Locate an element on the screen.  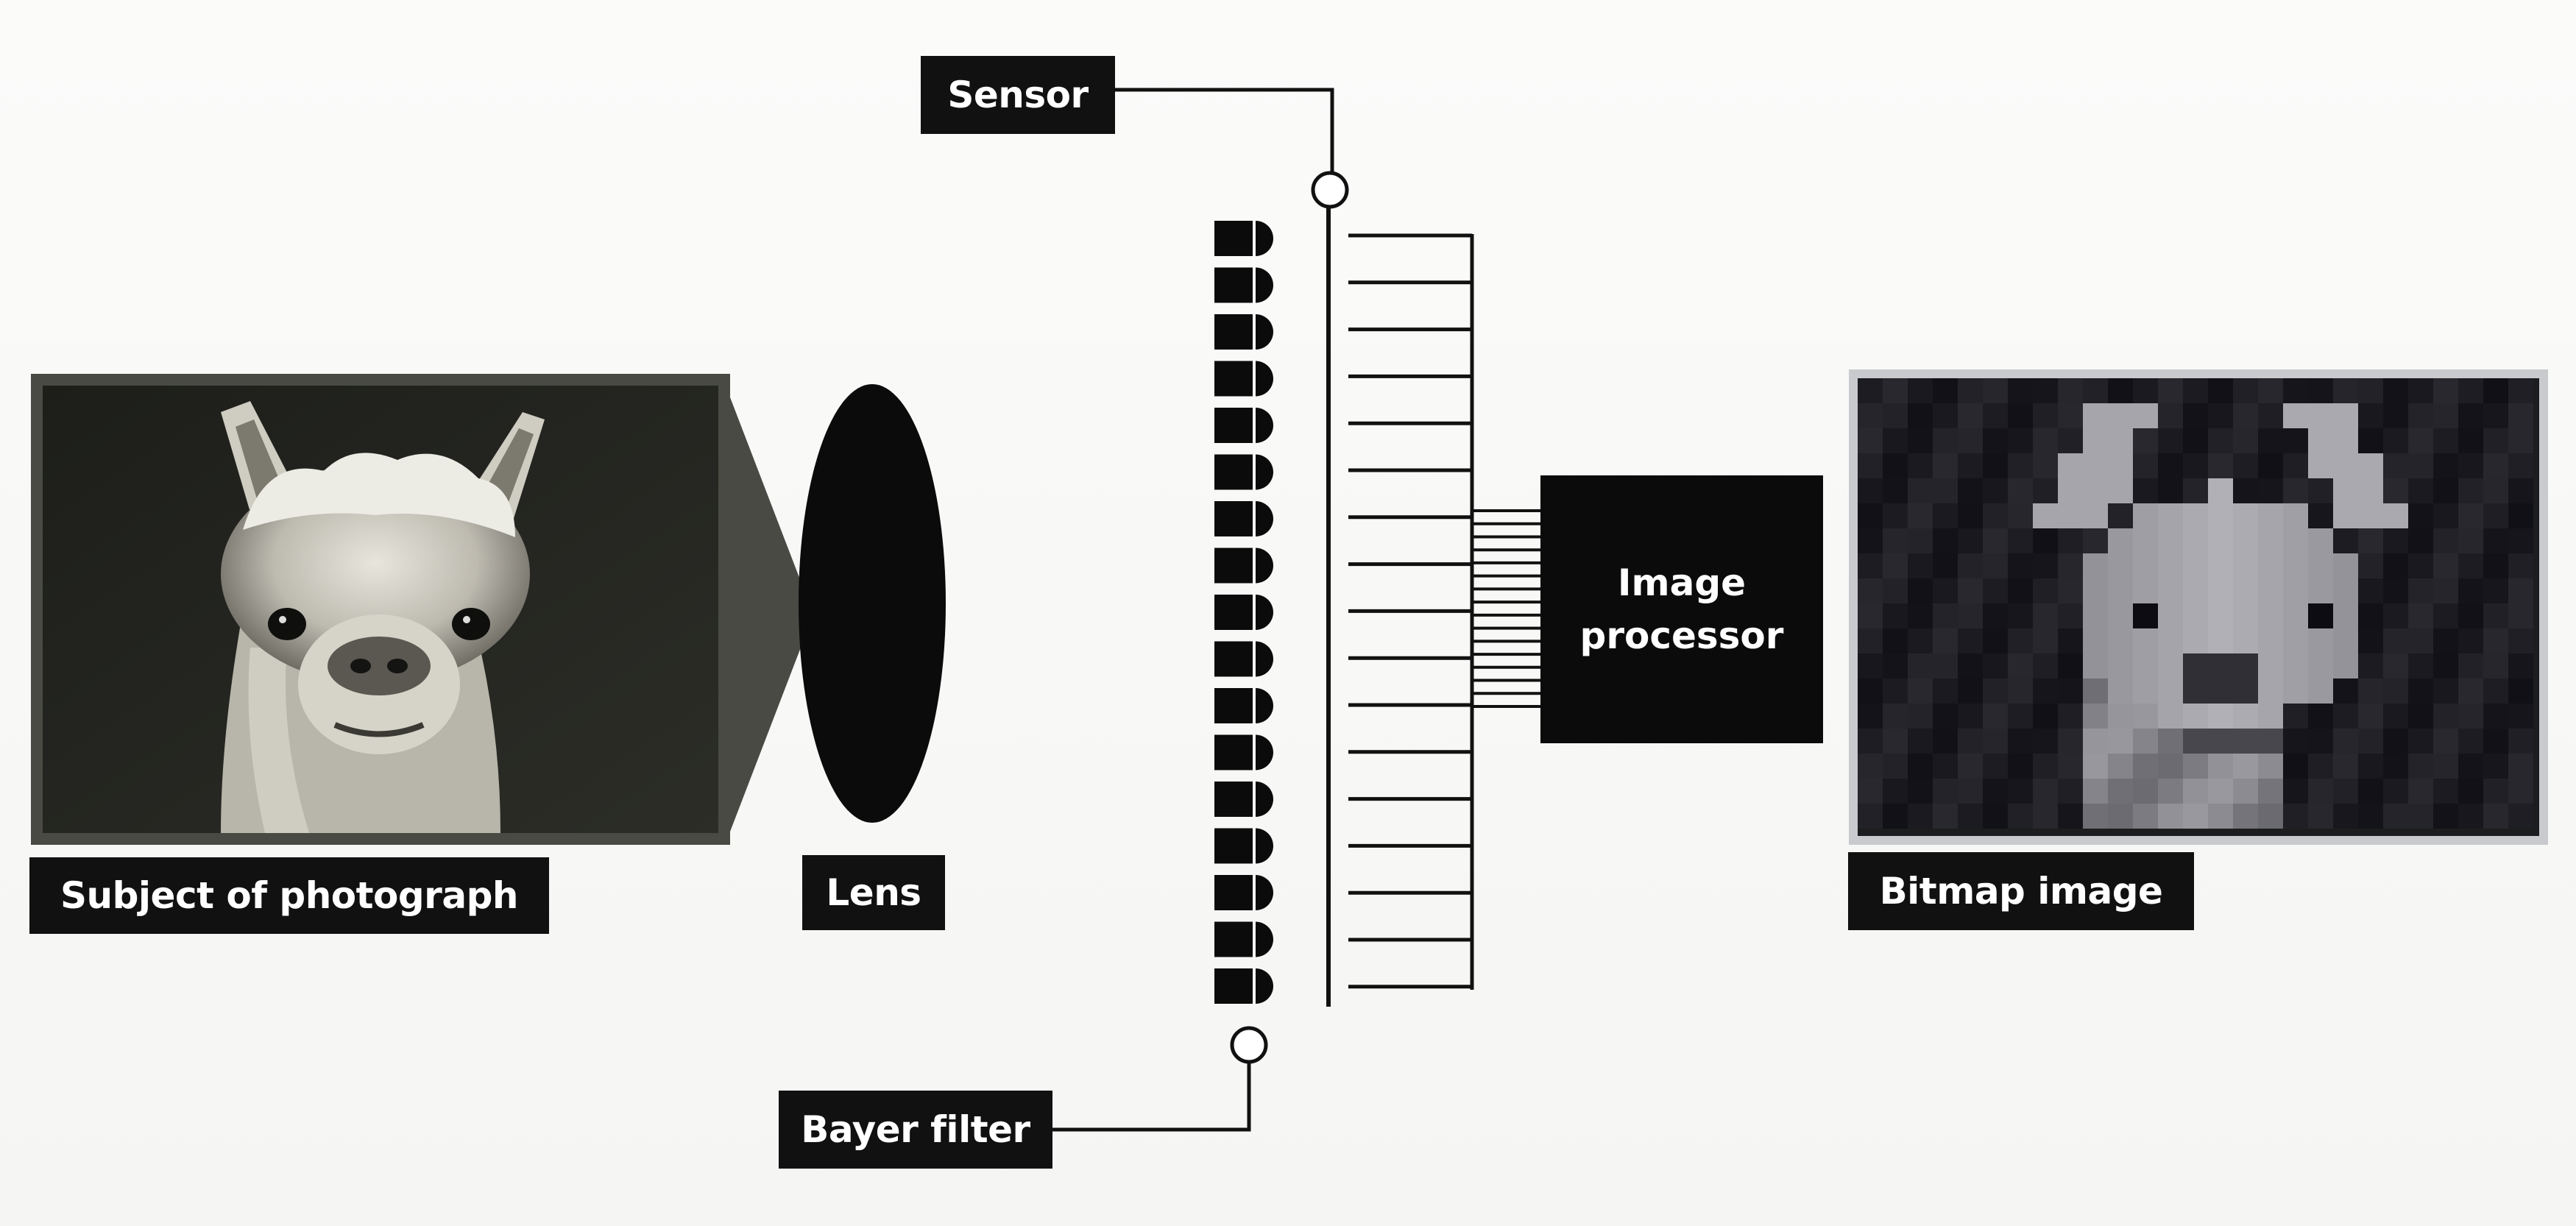
lens-label: Lens is located at coordinates (873, 892).